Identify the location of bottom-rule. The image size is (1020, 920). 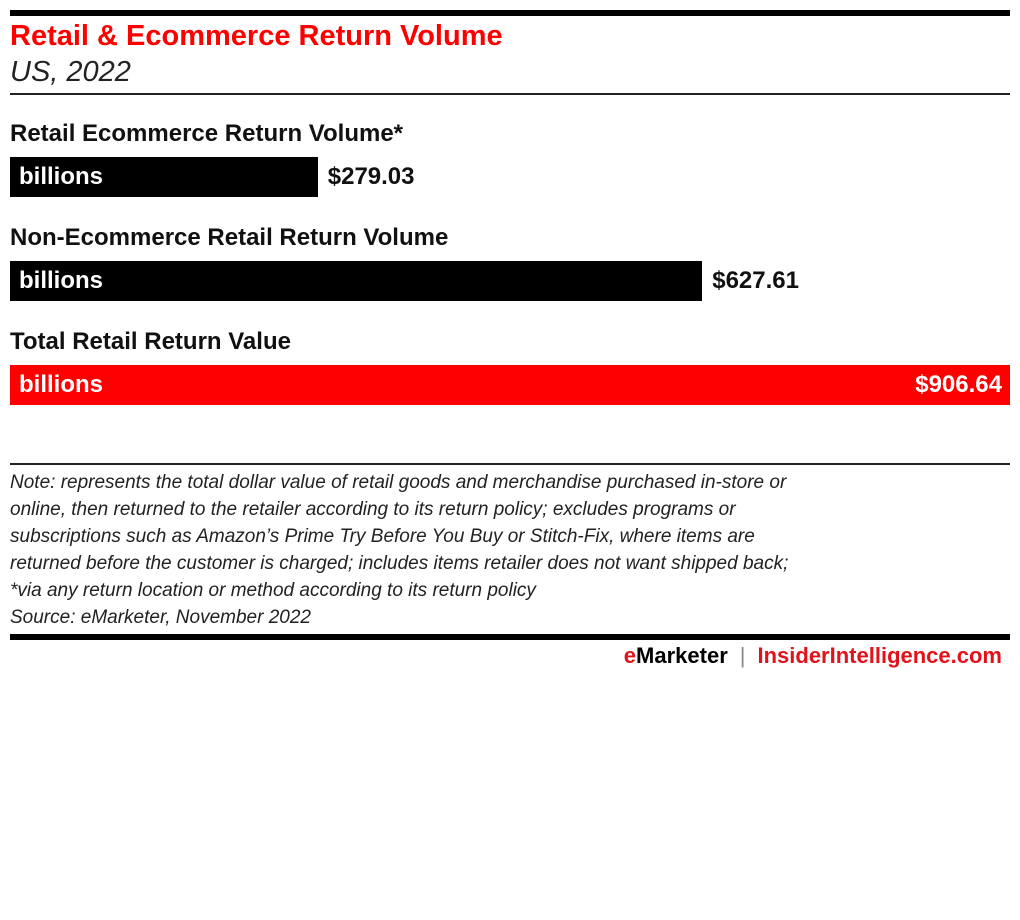
(510, 637).